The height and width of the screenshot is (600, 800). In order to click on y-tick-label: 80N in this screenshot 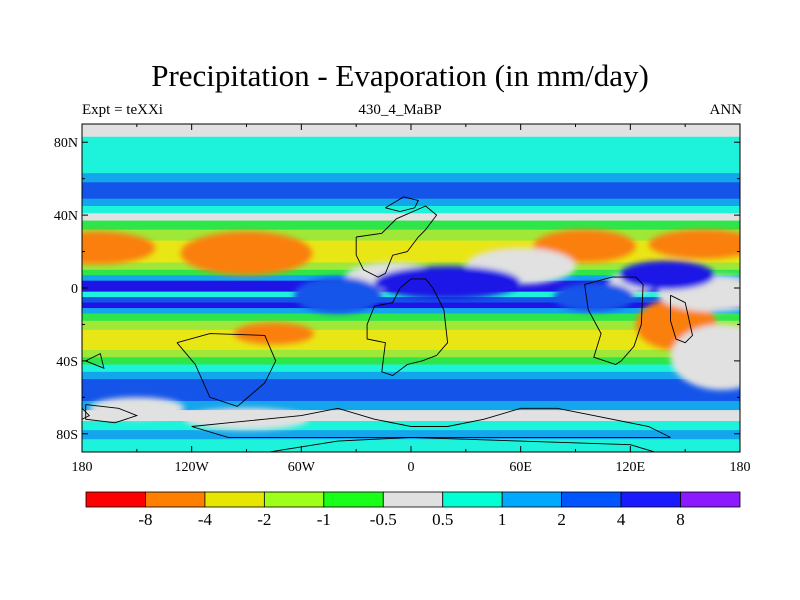, I will do `click(66, 143)`.